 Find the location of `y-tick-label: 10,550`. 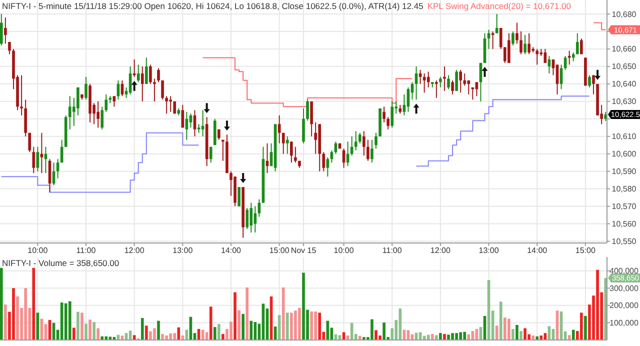

y-tick-label: 10,550 is located at coordinates (624, 241).